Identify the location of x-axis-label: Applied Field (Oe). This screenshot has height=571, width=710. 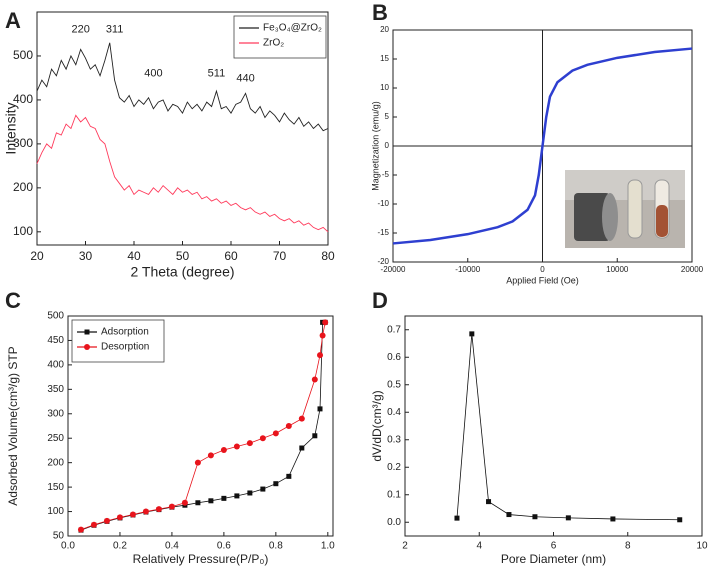
(542, 280).